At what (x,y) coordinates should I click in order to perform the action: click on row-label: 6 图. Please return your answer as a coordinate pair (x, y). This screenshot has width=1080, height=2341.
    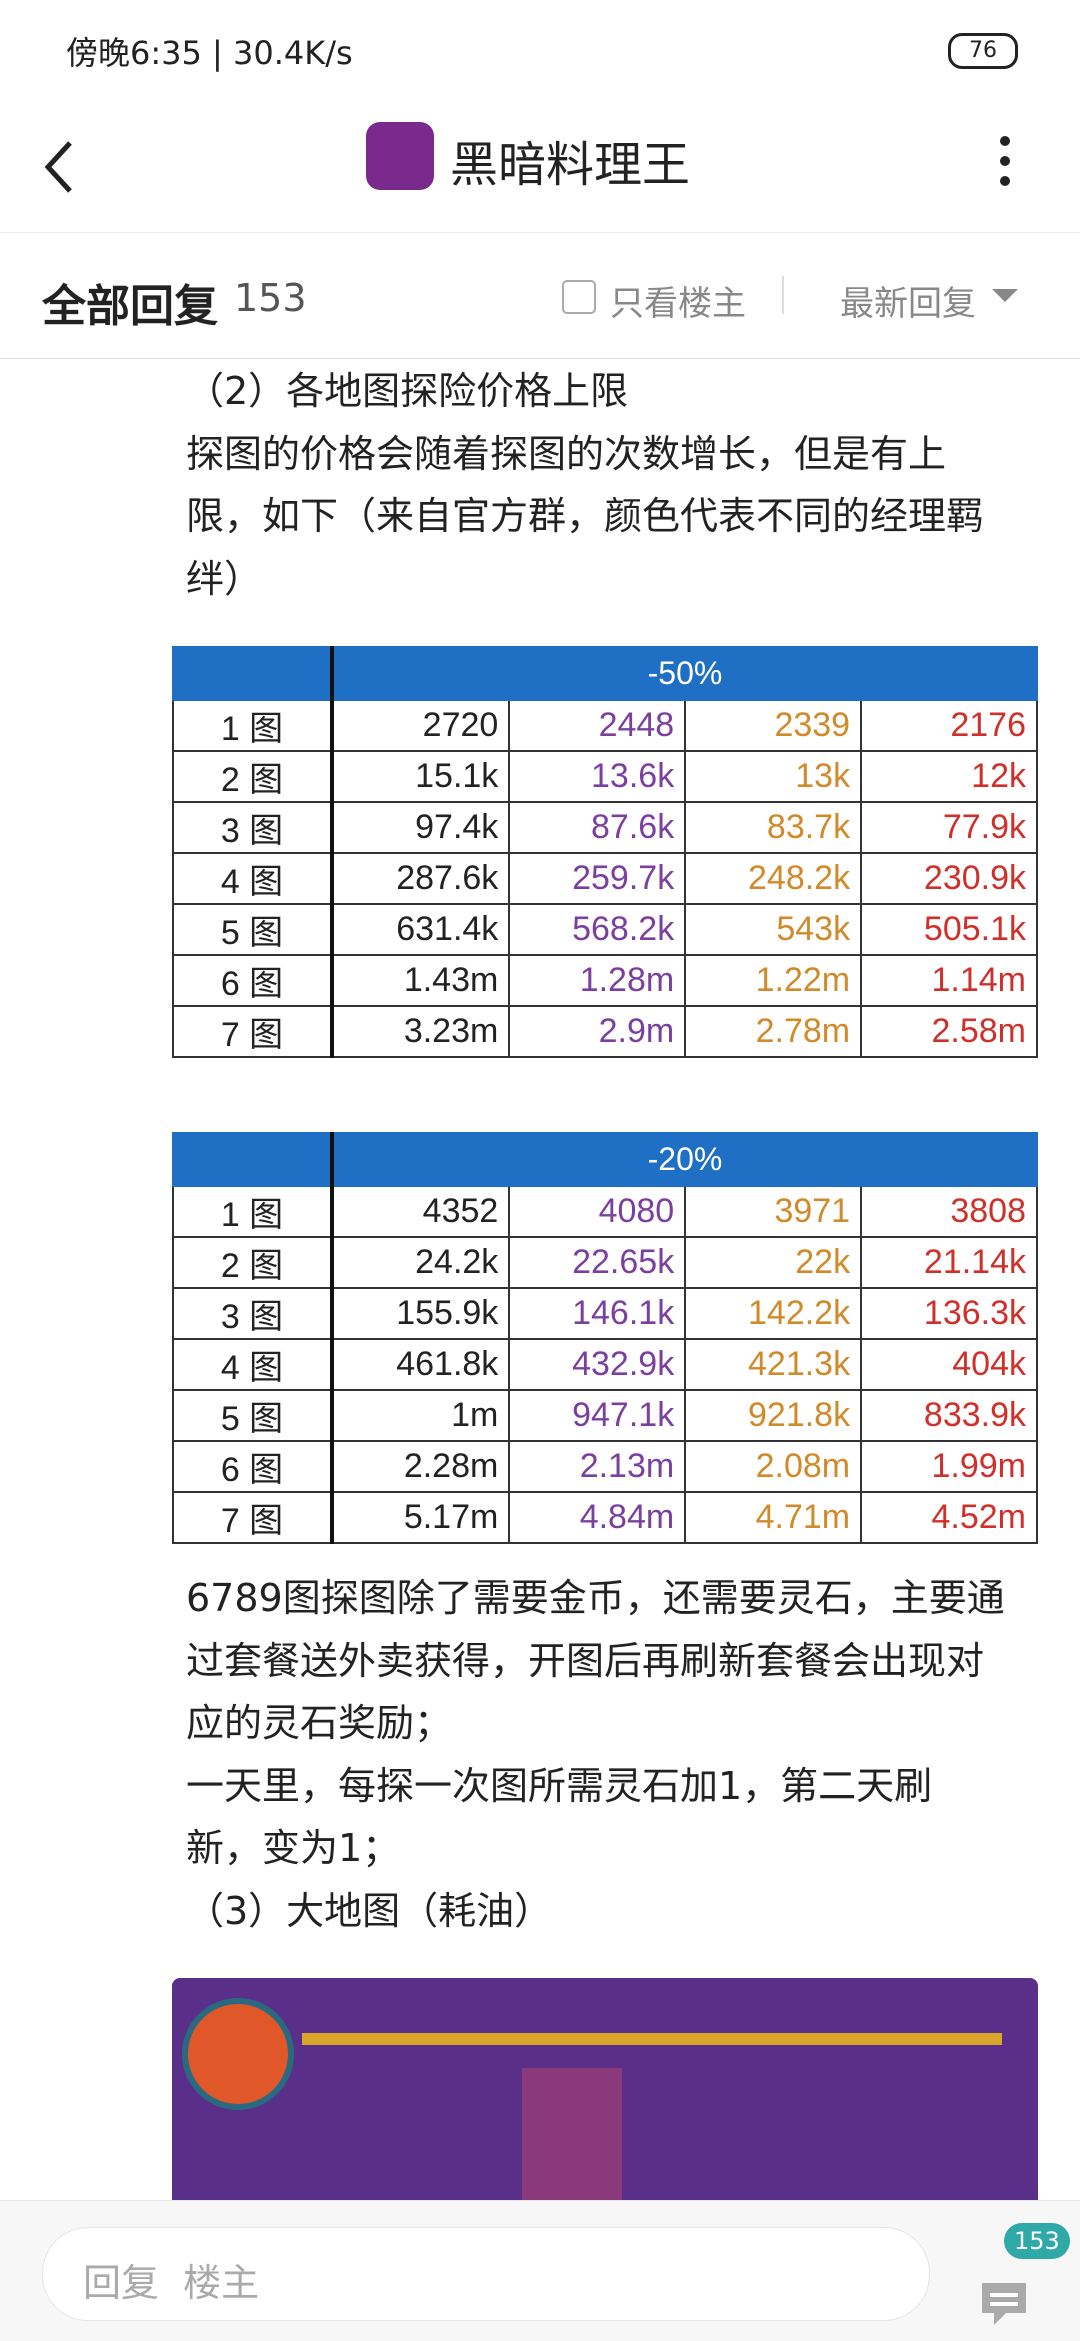
    Looking at the image, I should click on (253, 1466).